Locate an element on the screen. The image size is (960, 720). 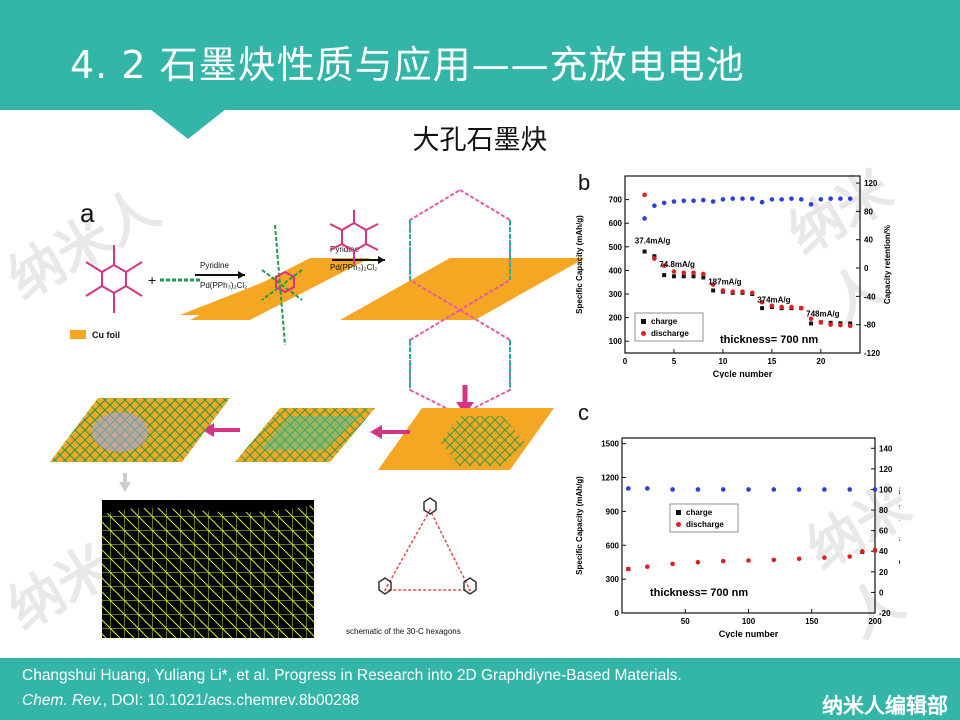
x-tick-label: 0 is located at coordinates (625, 361).